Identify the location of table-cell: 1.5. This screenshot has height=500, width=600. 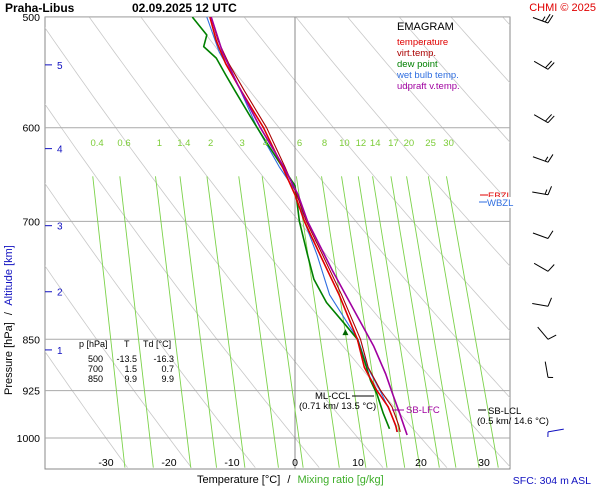
(130, 369).